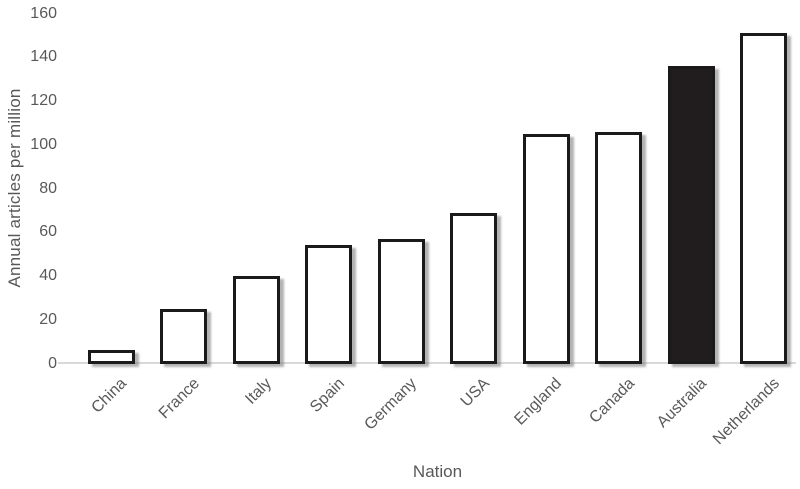  I want to click on x-axis-title: Nation, so click(437, 471).